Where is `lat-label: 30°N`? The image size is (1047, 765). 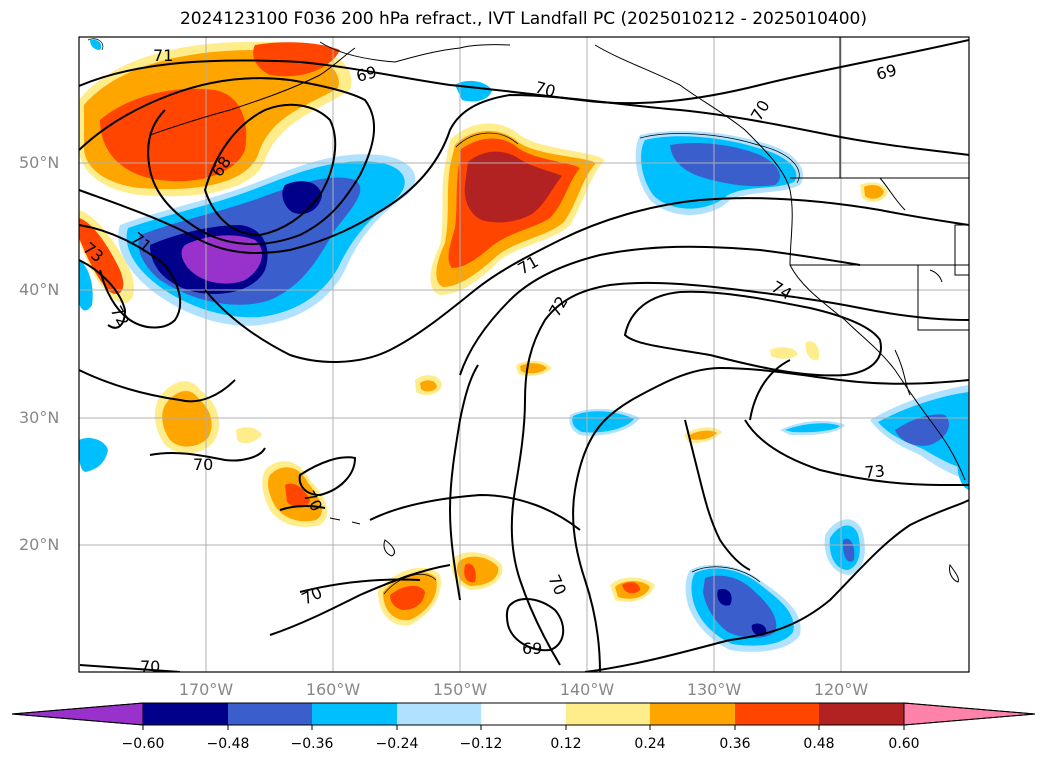 lat-label: 30°N is located at coordinates (39, 417).